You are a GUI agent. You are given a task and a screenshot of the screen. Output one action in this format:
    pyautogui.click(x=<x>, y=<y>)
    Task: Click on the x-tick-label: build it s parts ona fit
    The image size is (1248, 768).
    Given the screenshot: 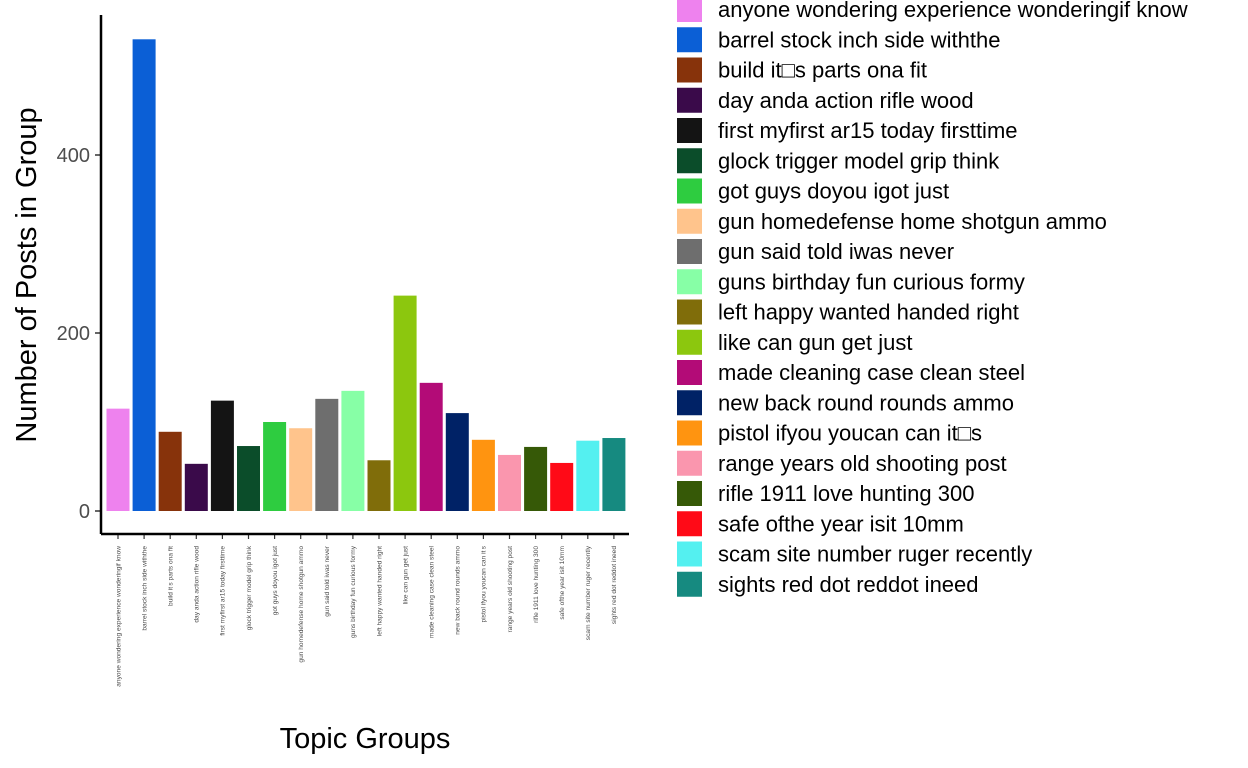 What is the action you would take?
    pyautogui.click(x=171, y=576)
    